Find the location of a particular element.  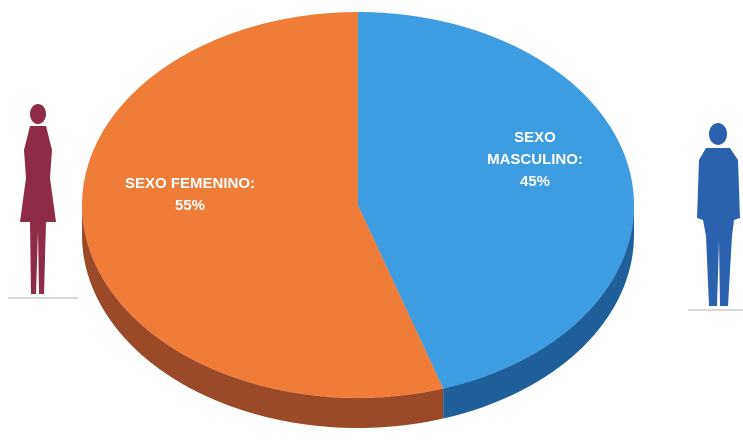

slice-category: SEXO FEMENINO: is located at coordinates (189, 183).